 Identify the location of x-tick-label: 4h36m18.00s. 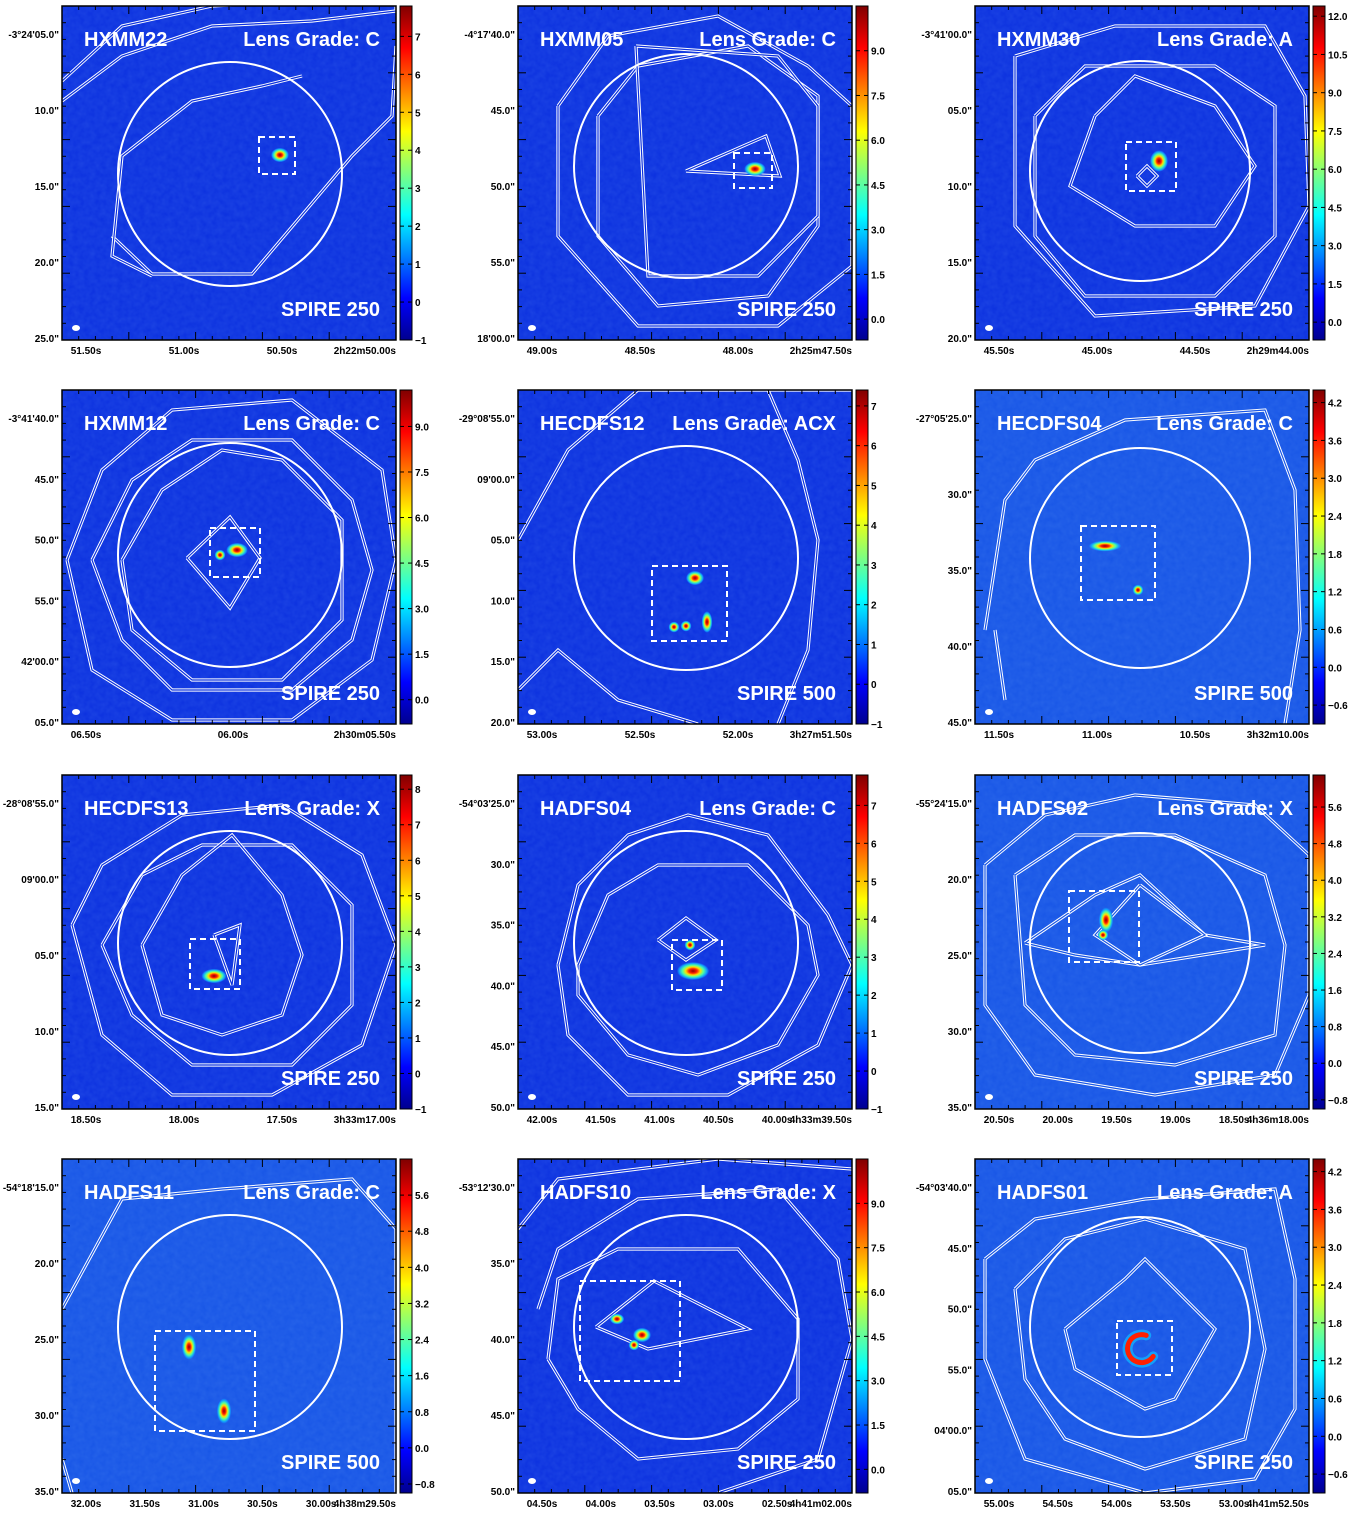
(1278, 1120).